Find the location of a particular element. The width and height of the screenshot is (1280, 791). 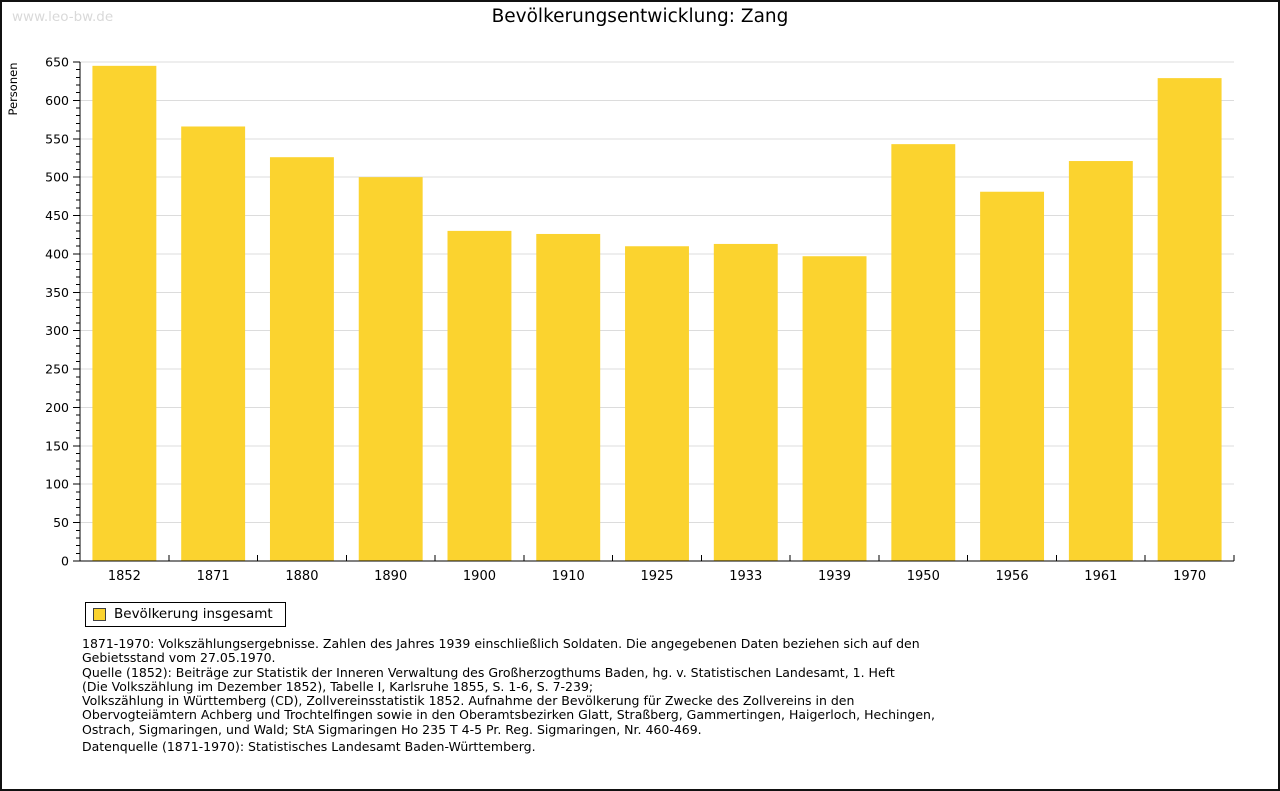

bar-1939 is located at coordinates (834, 408).